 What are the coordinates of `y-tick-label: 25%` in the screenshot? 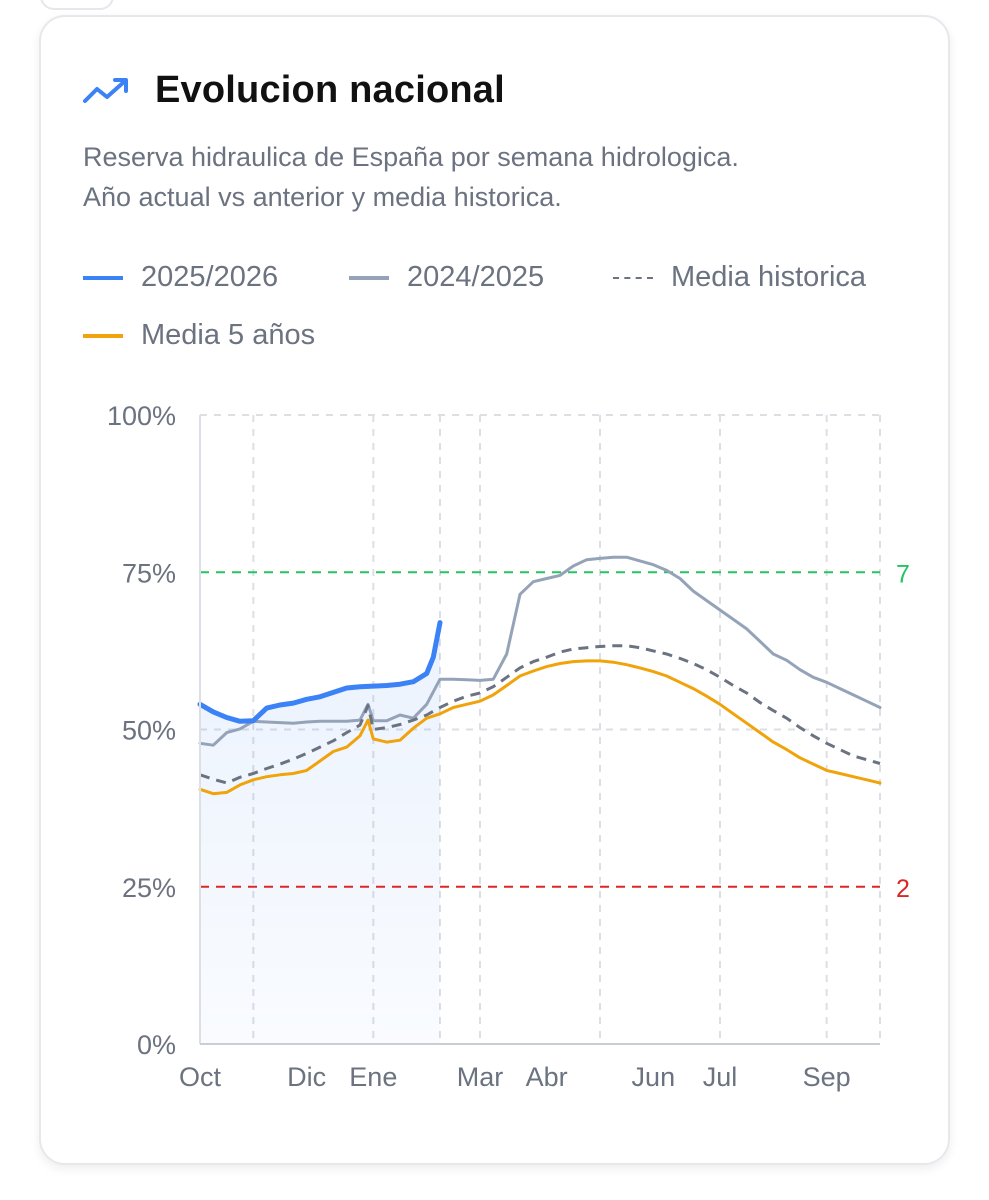 It's located at (149, 888).